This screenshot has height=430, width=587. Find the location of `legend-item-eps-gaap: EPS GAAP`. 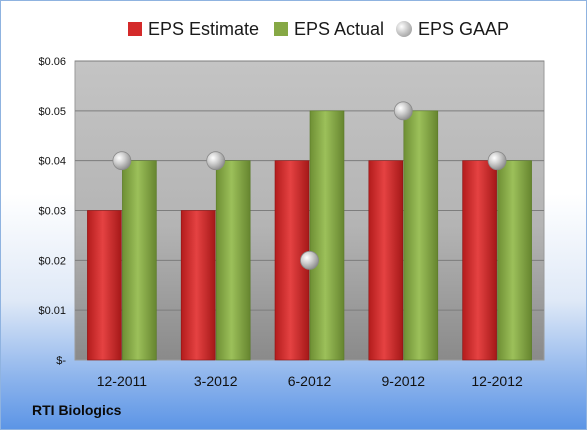

legend-item-eps-gaap: EPS GAAP is located at coordinates (452, 29).